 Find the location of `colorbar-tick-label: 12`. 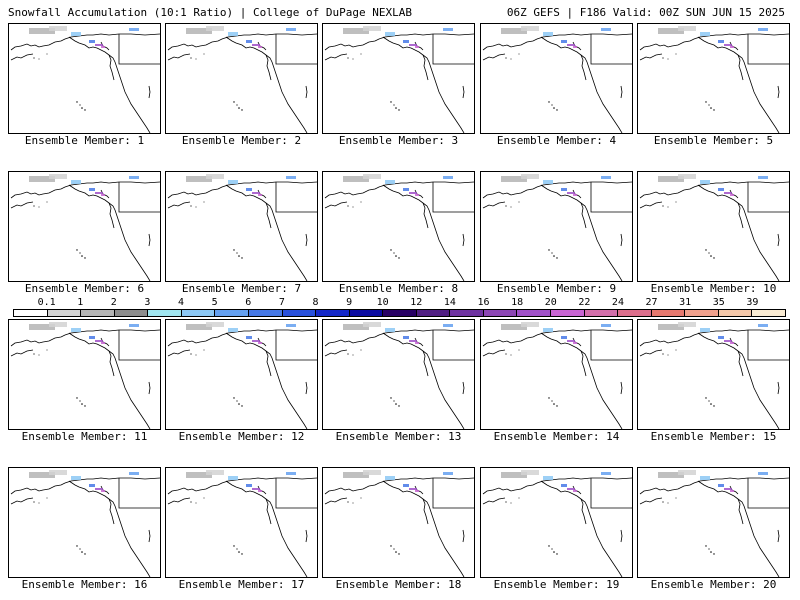

colorbar-tick-label: 12 is located at coordinates (416, 302).